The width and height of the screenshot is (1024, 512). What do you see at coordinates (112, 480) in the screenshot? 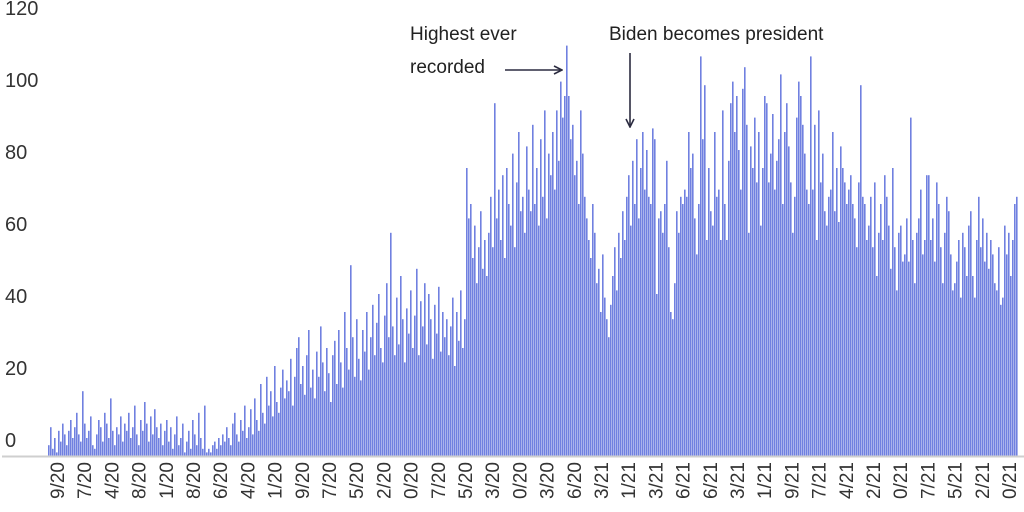
I see `x-tick-label: 4/20` at bounding box center [112, 480].